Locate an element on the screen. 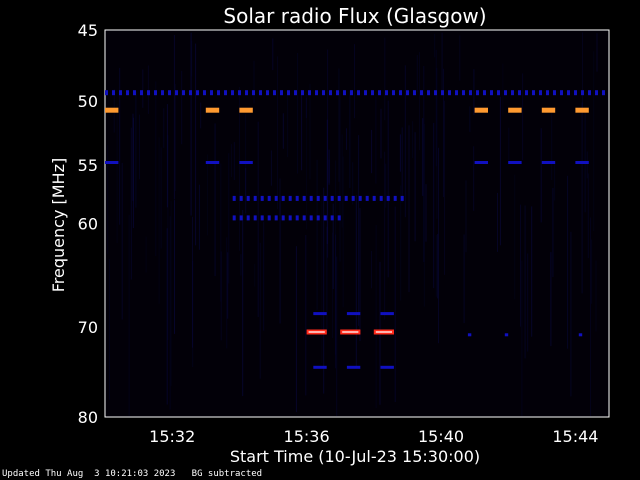 Image resolution: width=640 pixels, height=480 pixels. bg-subtracted-note: BG subtracted is located at coordinates (227, 474).